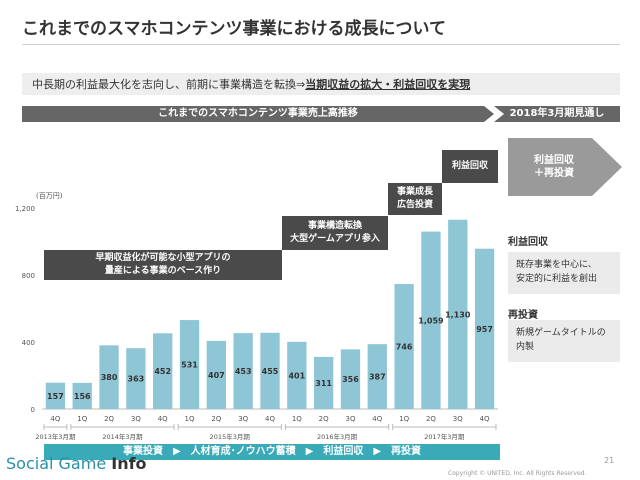 This screenshot has width=640, height=480. What do you see at coordinates (557, 114) in the screenshot?
I see `banner-forecast: 2018年3月期見通し` at bounding box center [557, 114].